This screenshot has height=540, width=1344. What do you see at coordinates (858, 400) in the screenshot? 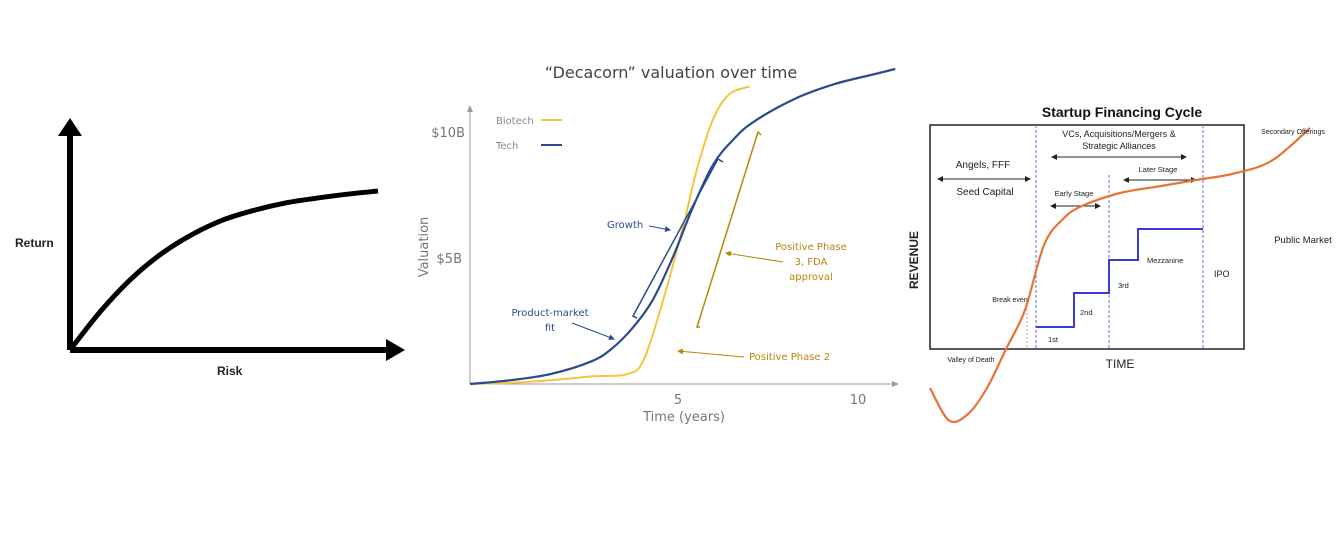
I see `x-tick-10: 10` at bounding box center [858, 400].